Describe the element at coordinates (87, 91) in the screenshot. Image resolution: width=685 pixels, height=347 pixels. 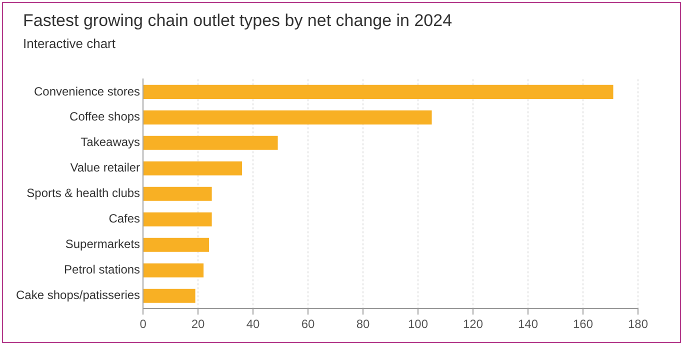
I see `y-tick-label: Convenience stores` at that location.